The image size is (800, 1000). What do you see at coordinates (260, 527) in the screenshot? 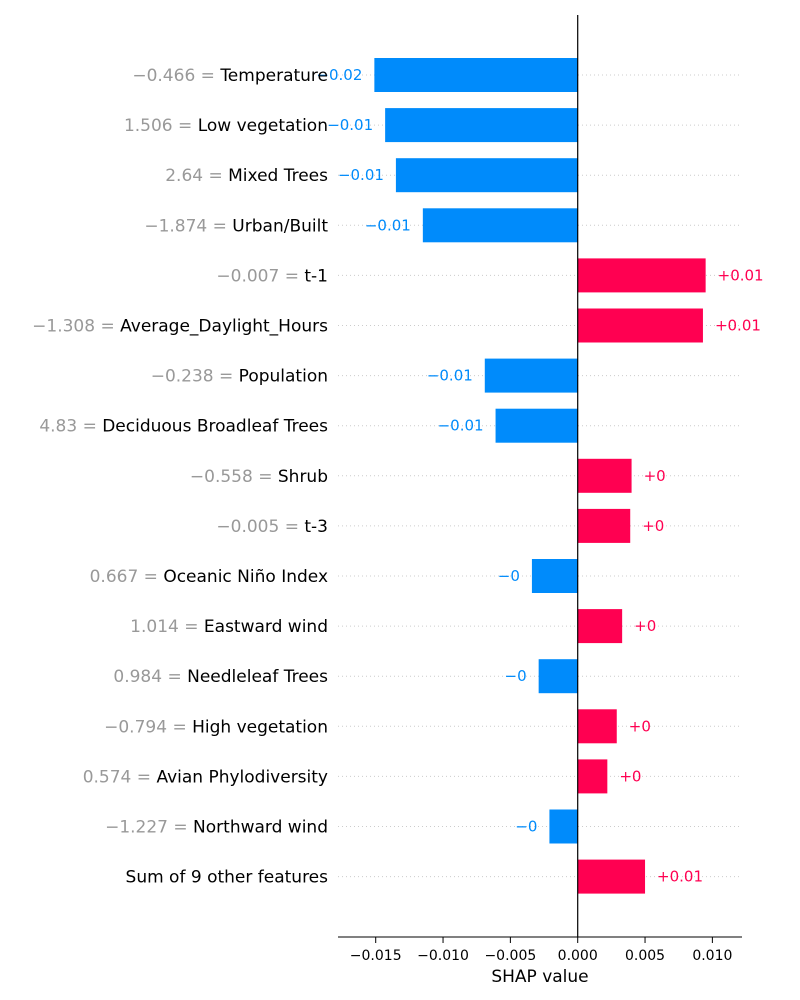
I see `feature-value: −0.005 =` at bounding box center [260, 527].